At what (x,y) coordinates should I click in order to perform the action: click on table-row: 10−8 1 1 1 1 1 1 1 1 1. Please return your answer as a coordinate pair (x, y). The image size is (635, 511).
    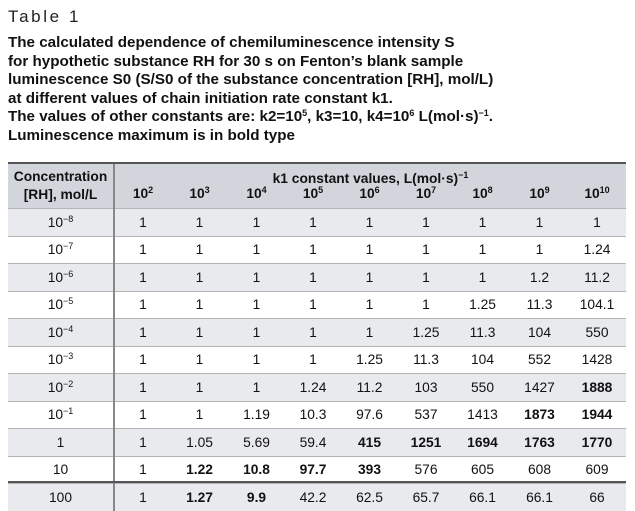
    Looking at the image, I should click on (317, 222).